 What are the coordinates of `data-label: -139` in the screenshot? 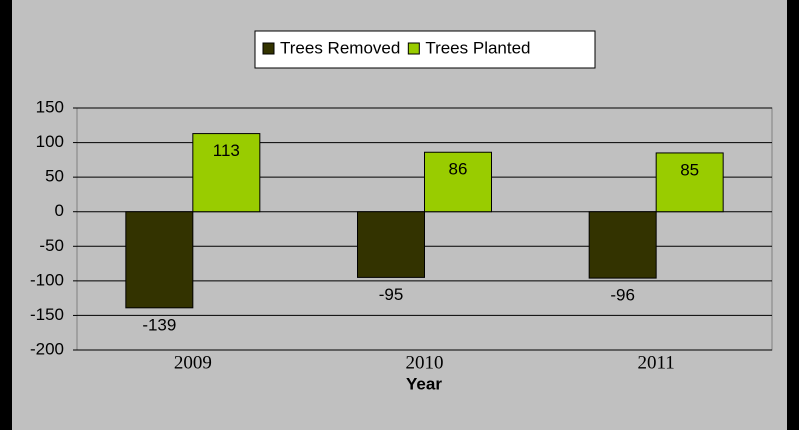 It's located at (159, 324).